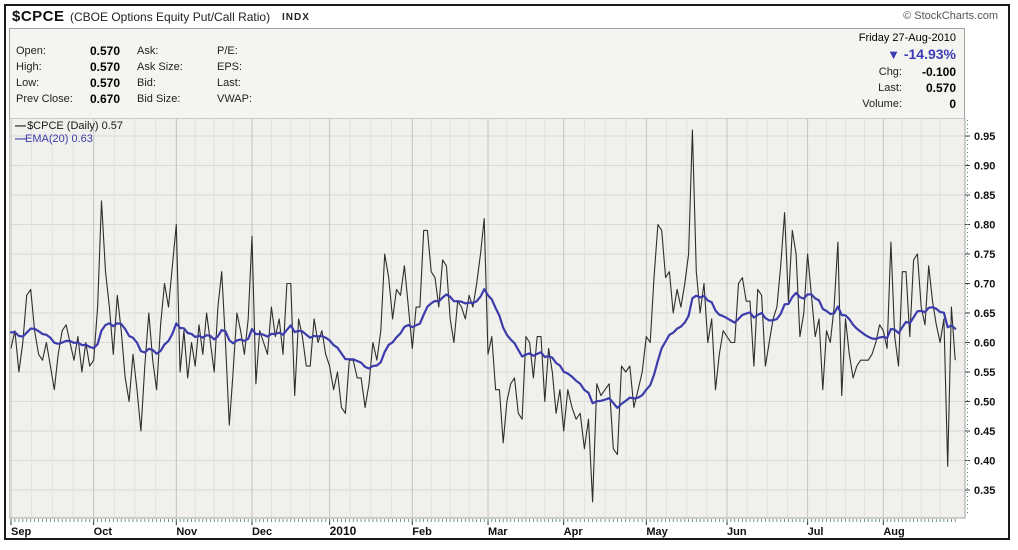  I want to click on low-label: Low:, so click(28, 83).